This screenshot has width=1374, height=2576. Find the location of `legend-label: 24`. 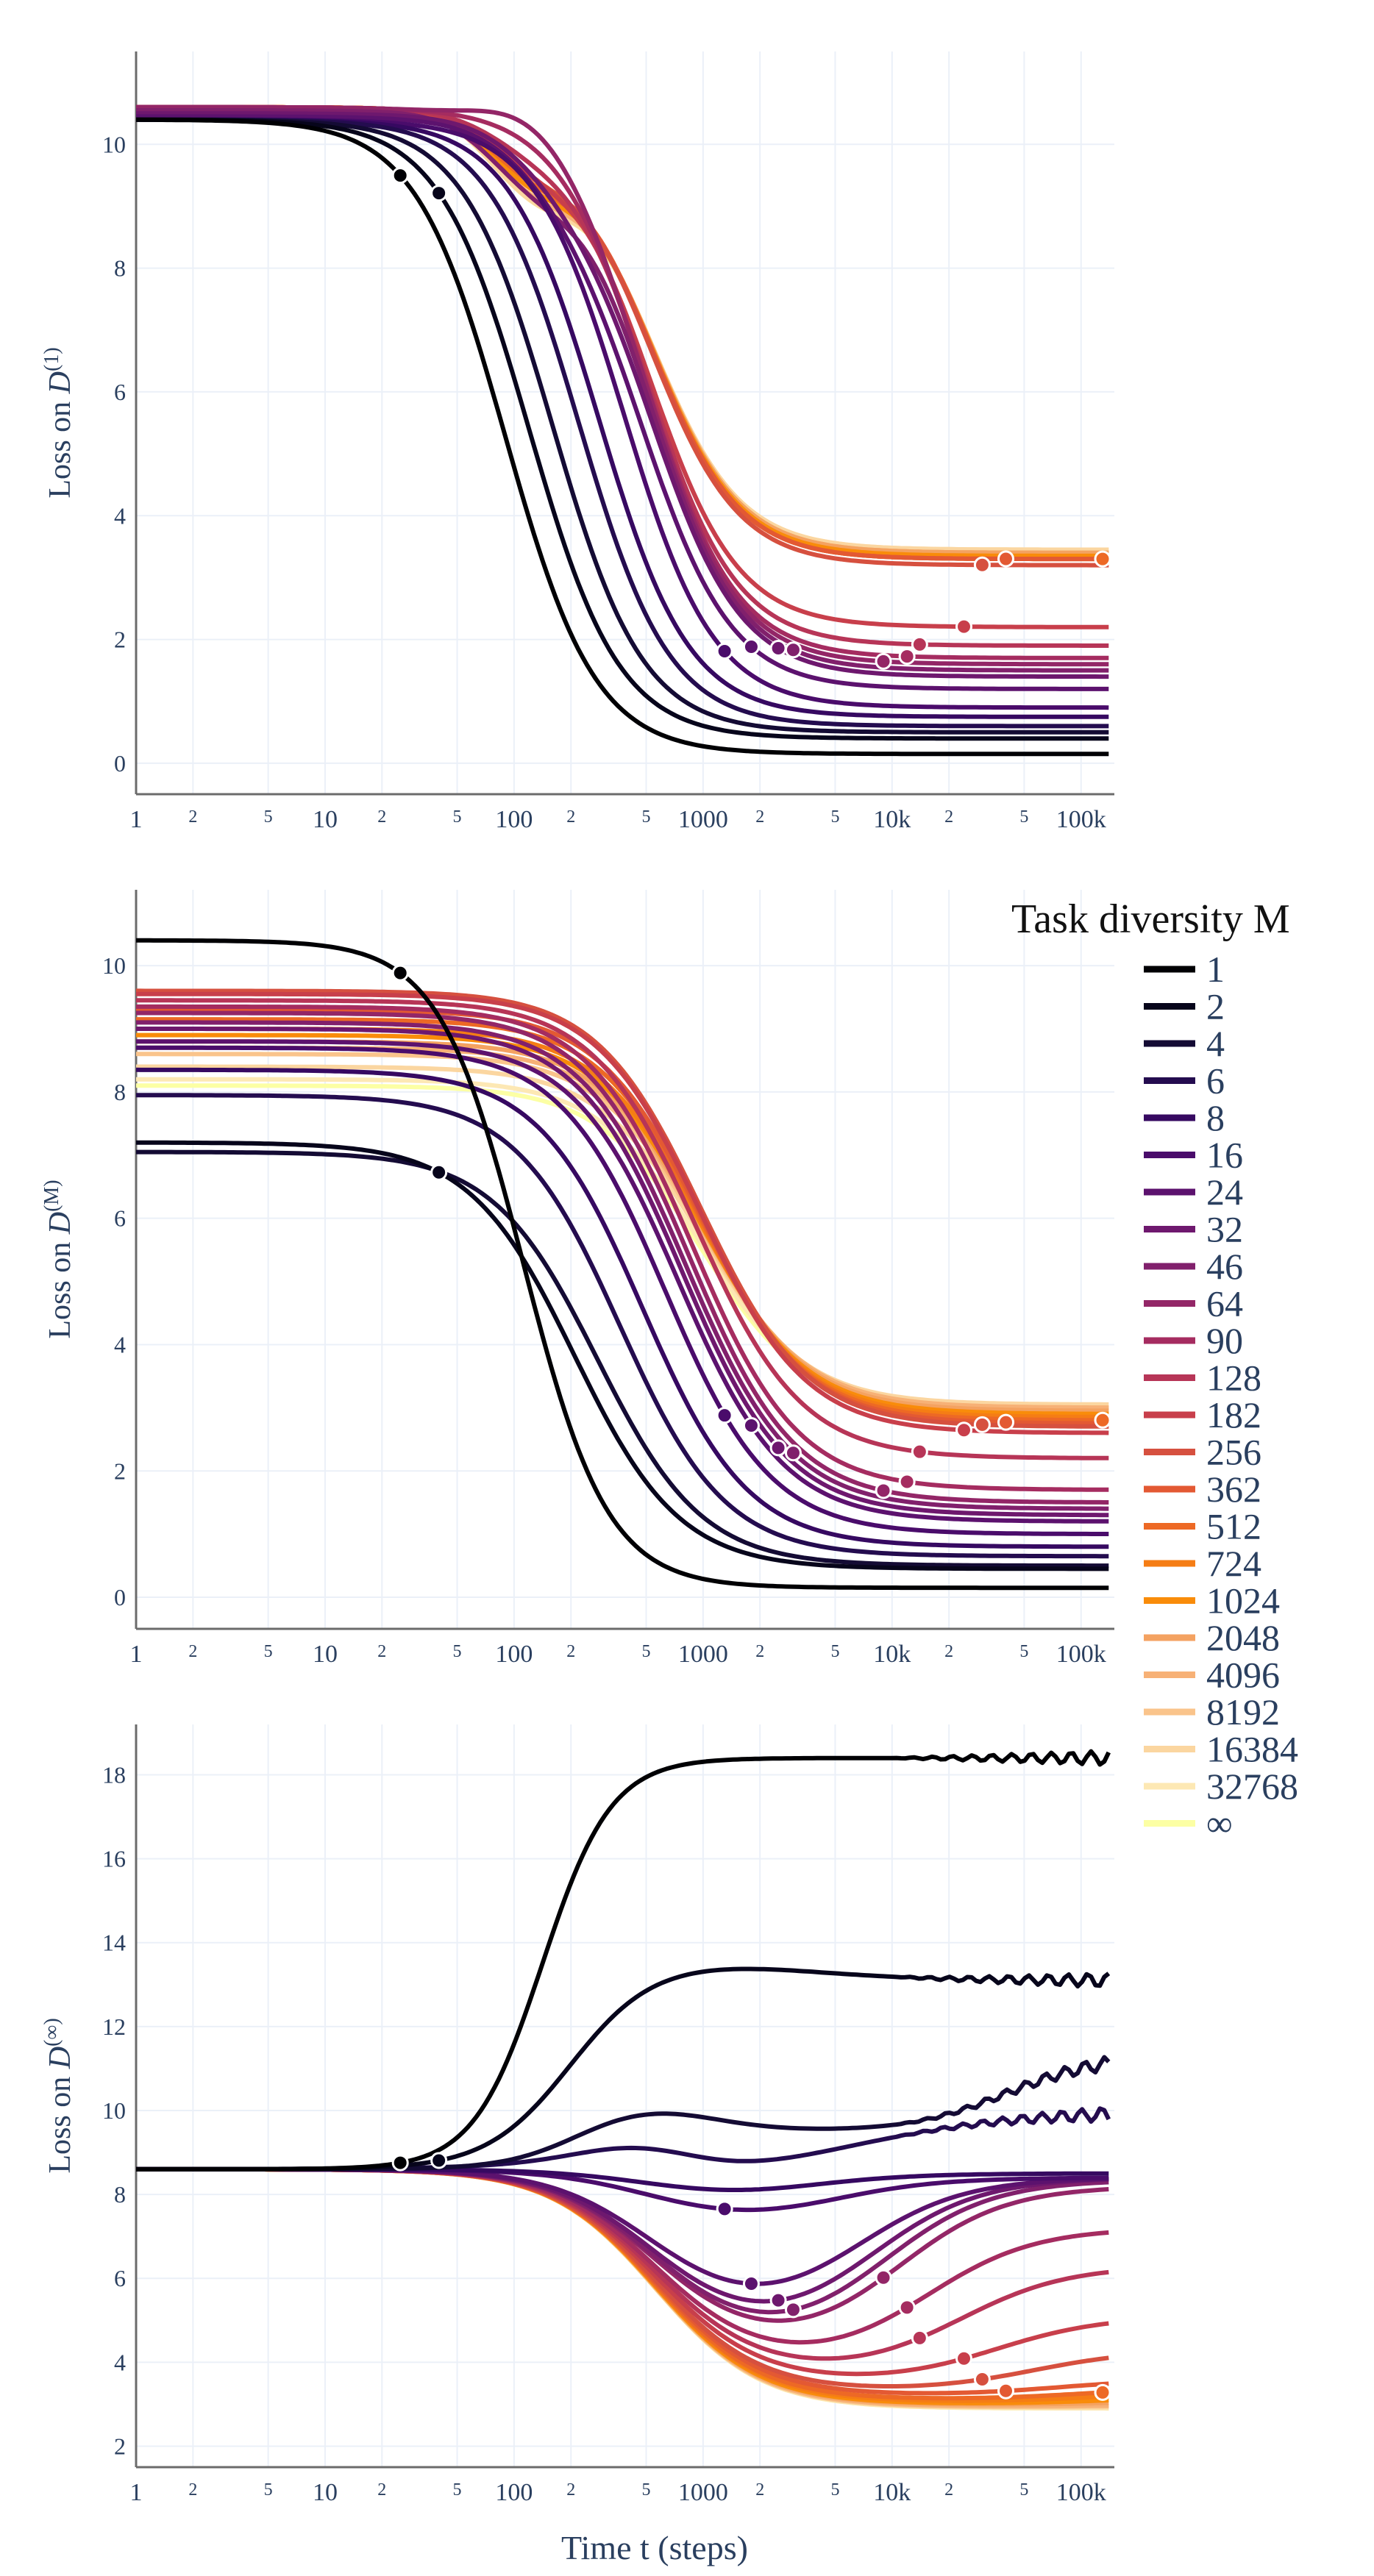

legend-label: 24 is located at coordinates (1224, 1192).